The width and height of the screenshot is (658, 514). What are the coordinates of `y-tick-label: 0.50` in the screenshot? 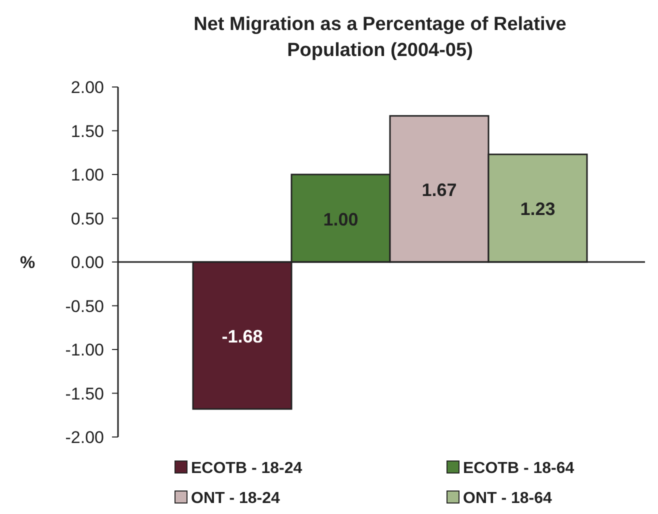 It's located at (87, 218).